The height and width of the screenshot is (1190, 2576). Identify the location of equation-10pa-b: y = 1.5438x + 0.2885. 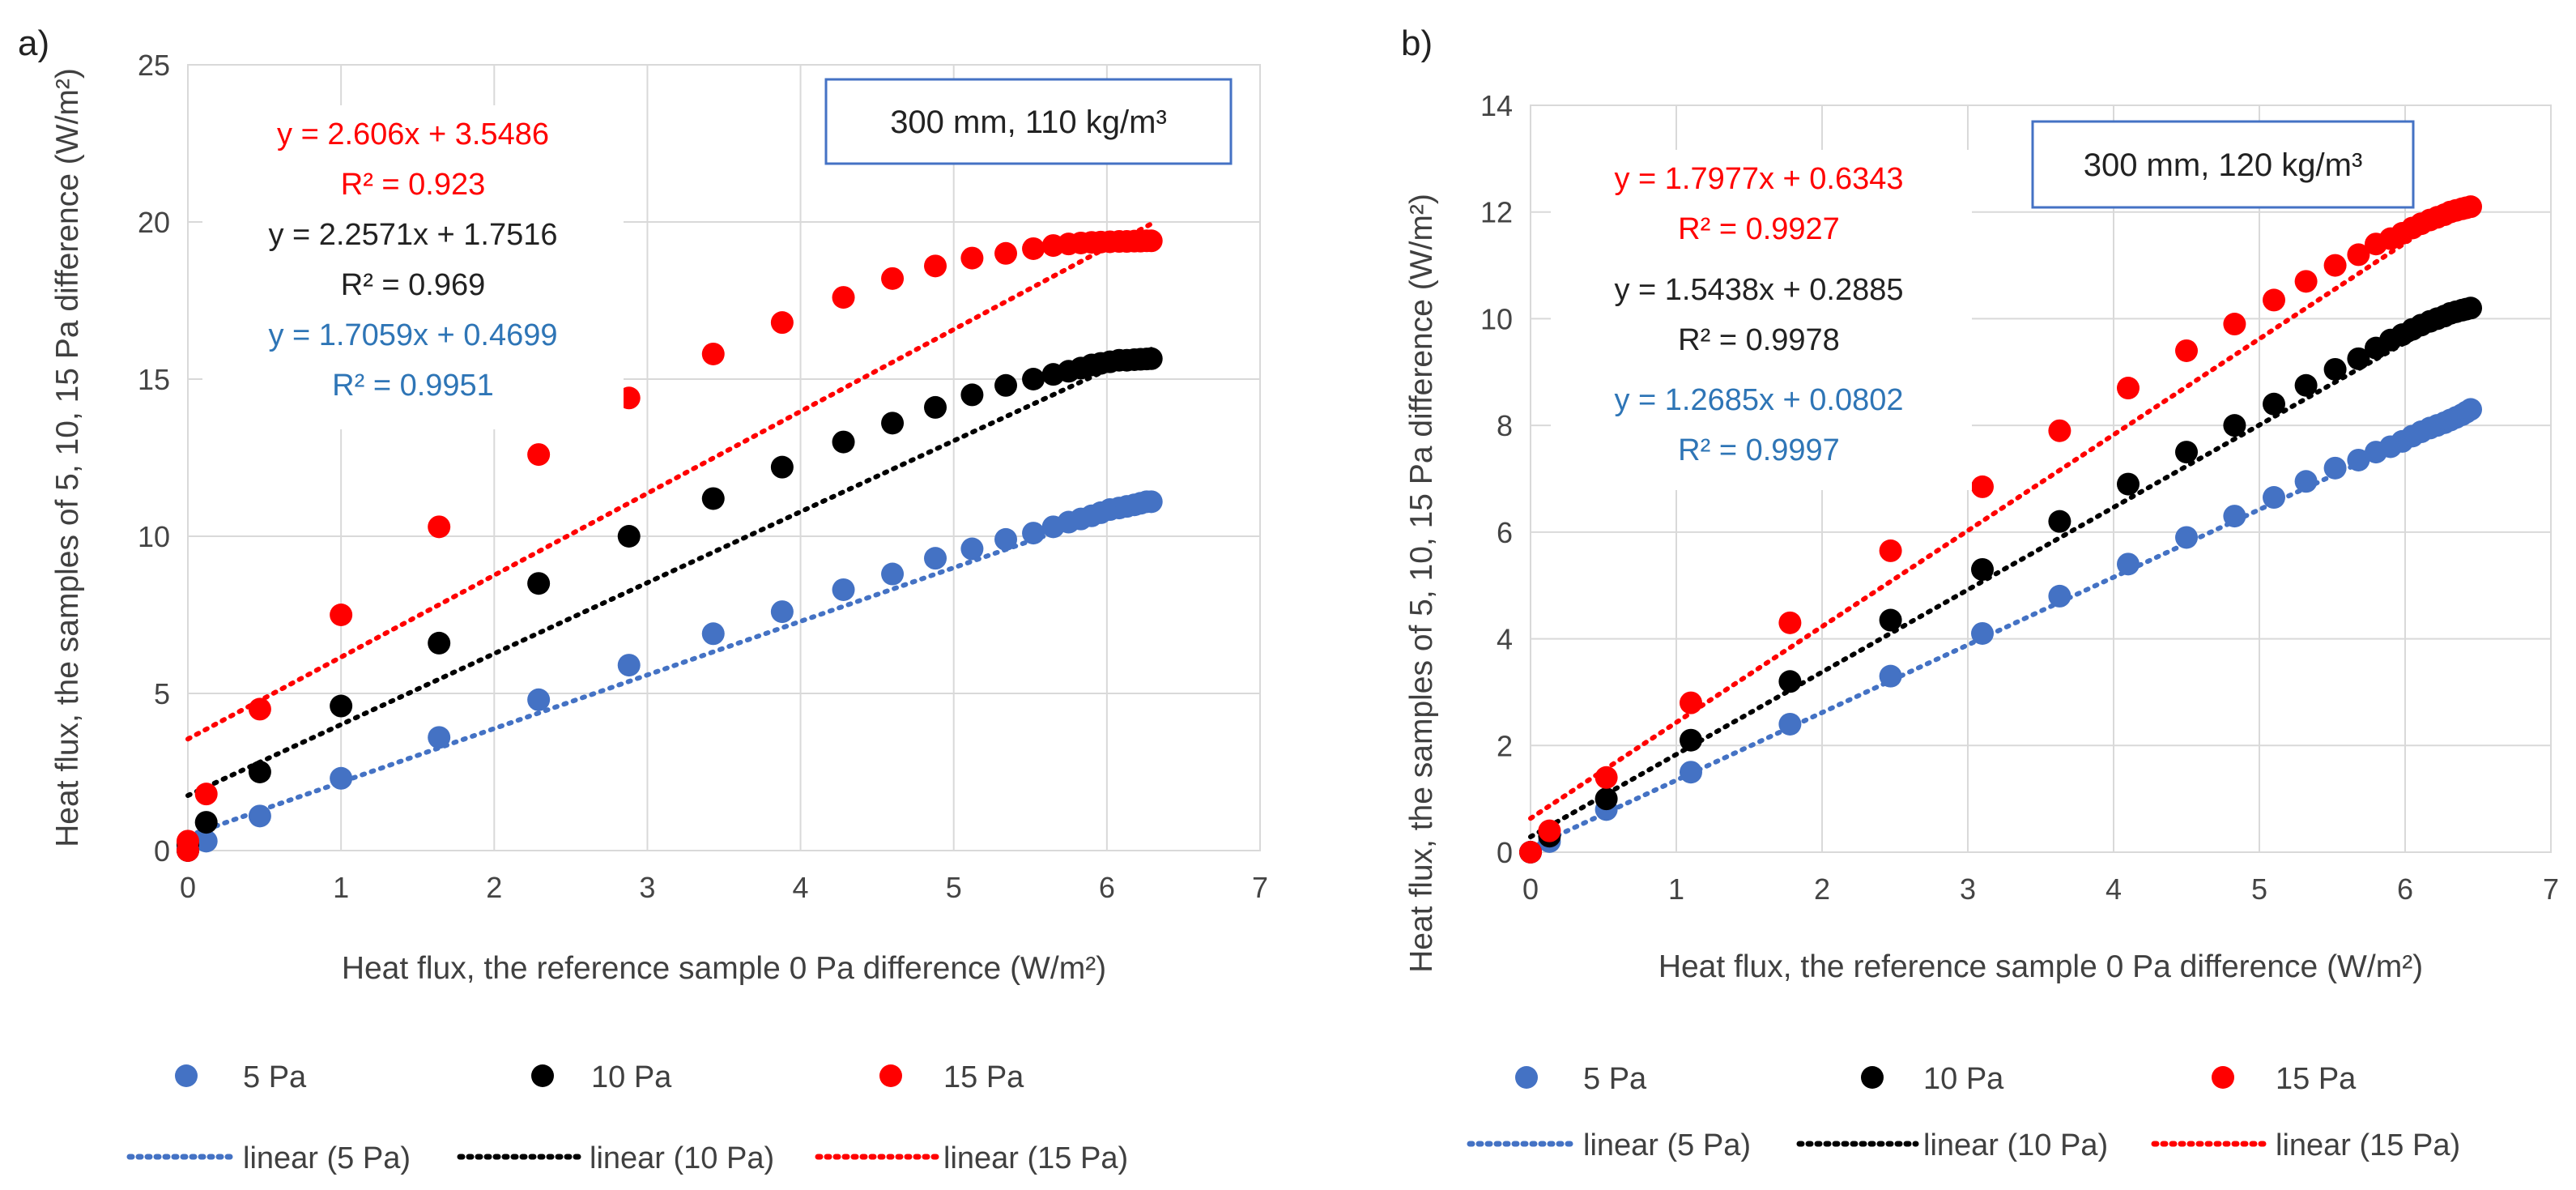
(1758, 290).